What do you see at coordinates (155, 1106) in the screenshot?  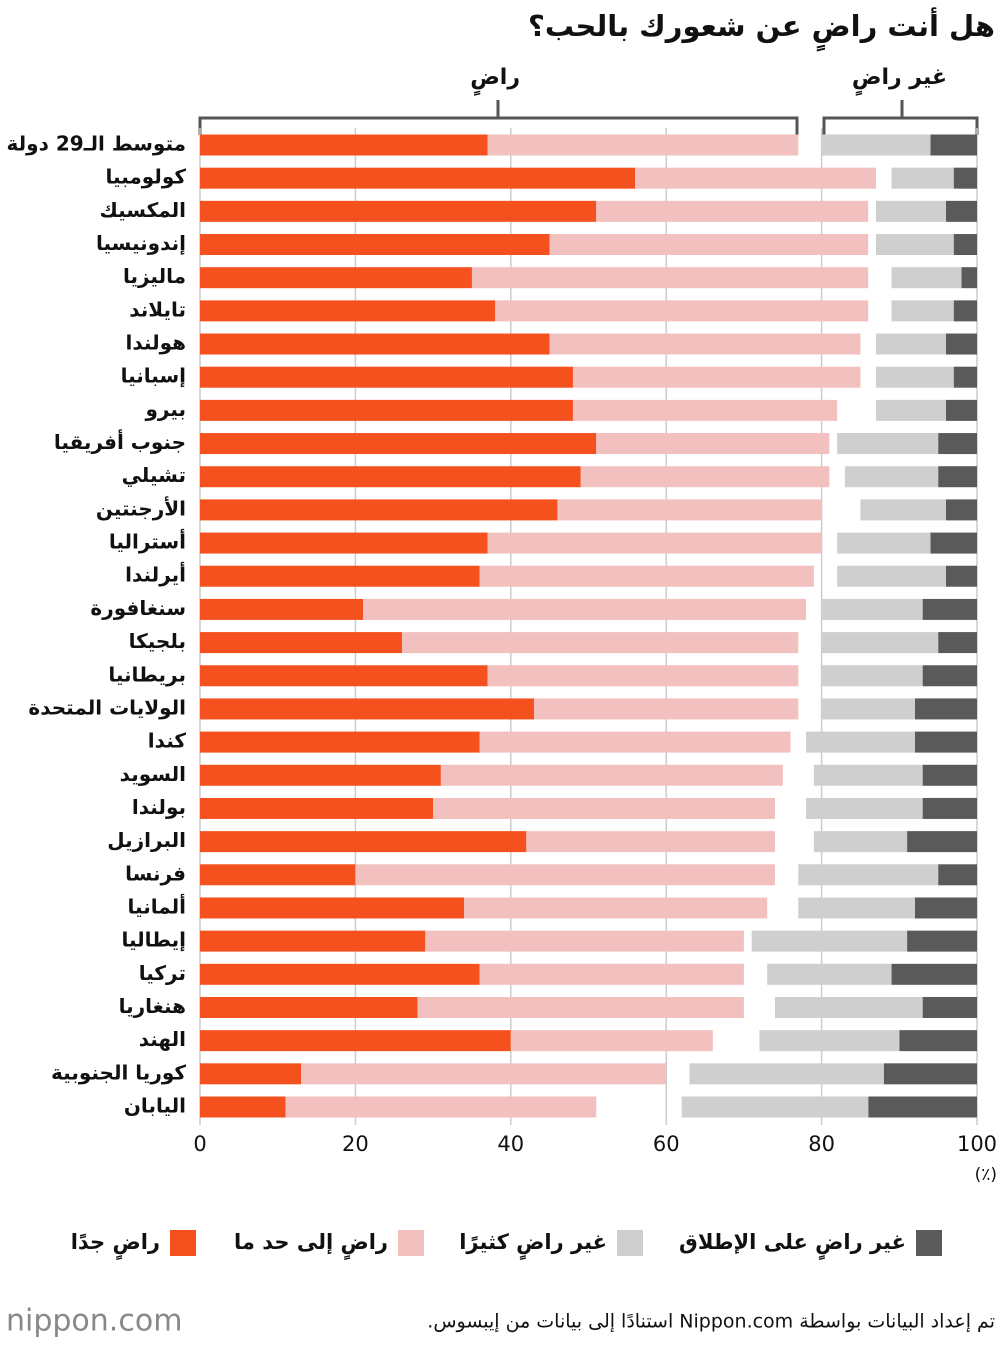 I see `y-tick-label: اليابان` at bounding box center [155, 1106].